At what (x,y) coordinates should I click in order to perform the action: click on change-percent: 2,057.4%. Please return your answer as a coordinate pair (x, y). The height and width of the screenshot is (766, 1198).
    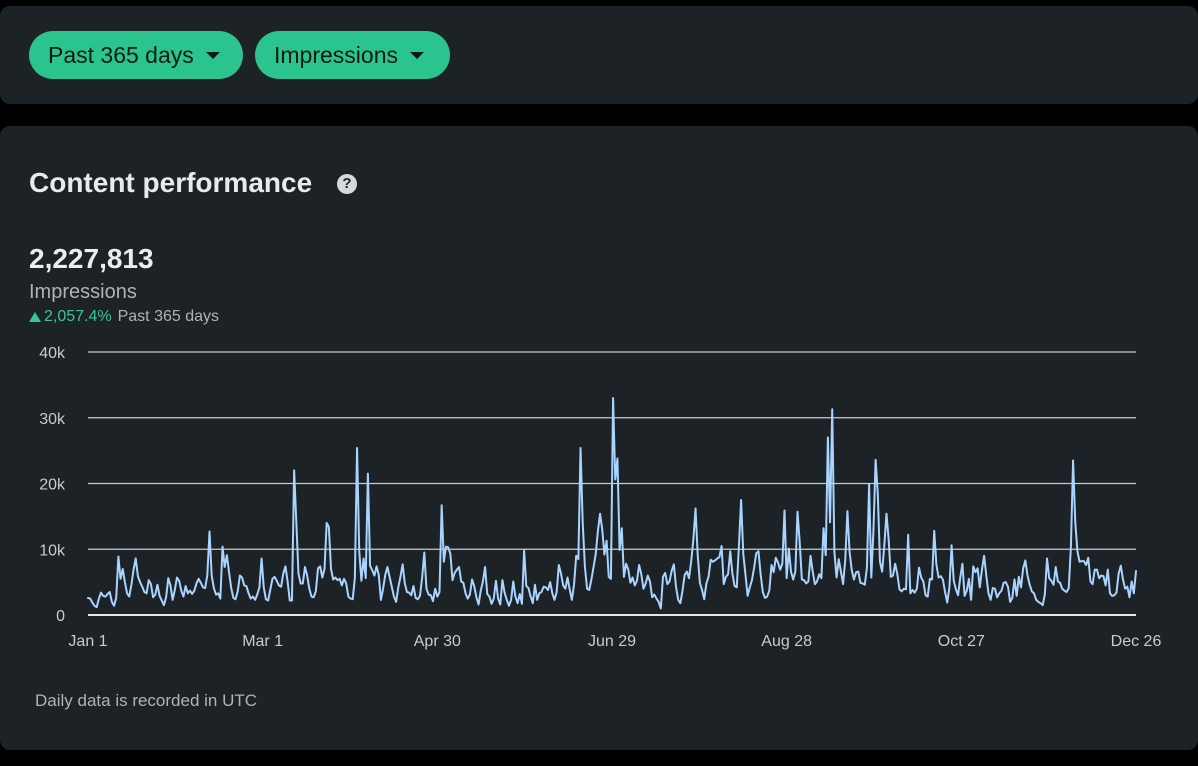
    Looking at the image, I should click on (78, 316).